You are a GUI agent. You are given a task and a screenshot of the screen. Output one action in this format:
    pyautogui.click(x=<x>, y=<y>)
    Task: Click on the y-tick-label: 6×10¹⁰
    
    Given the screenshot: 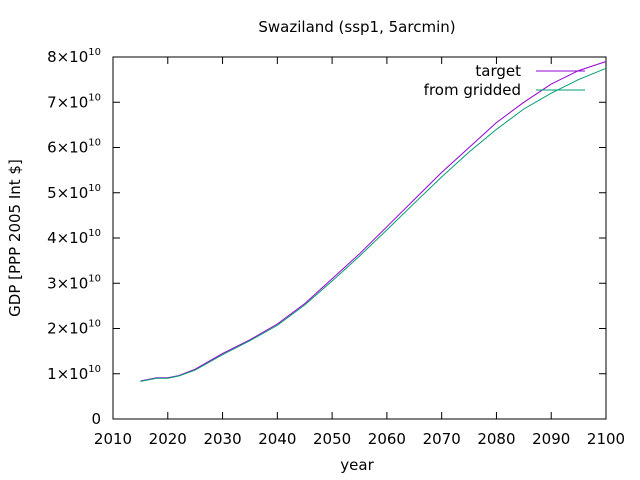 What is the action you would take?
    pyautogui.click(x=74, y=147)
    